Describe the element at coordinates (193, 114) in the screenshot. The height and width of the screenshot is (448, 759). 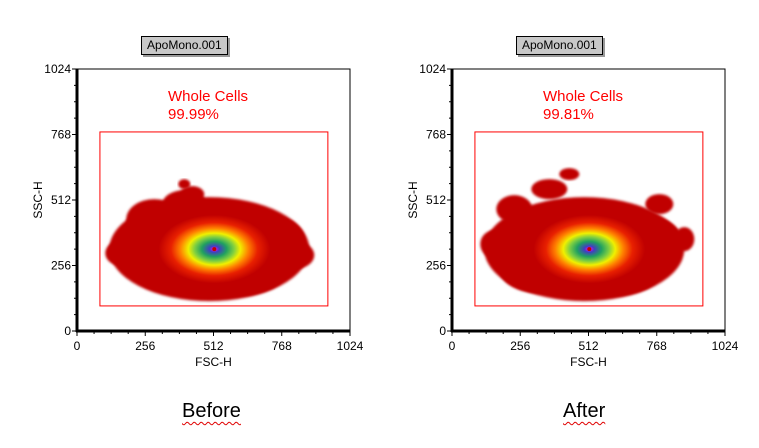
I see `gate-percent: 99.99%` at that location.